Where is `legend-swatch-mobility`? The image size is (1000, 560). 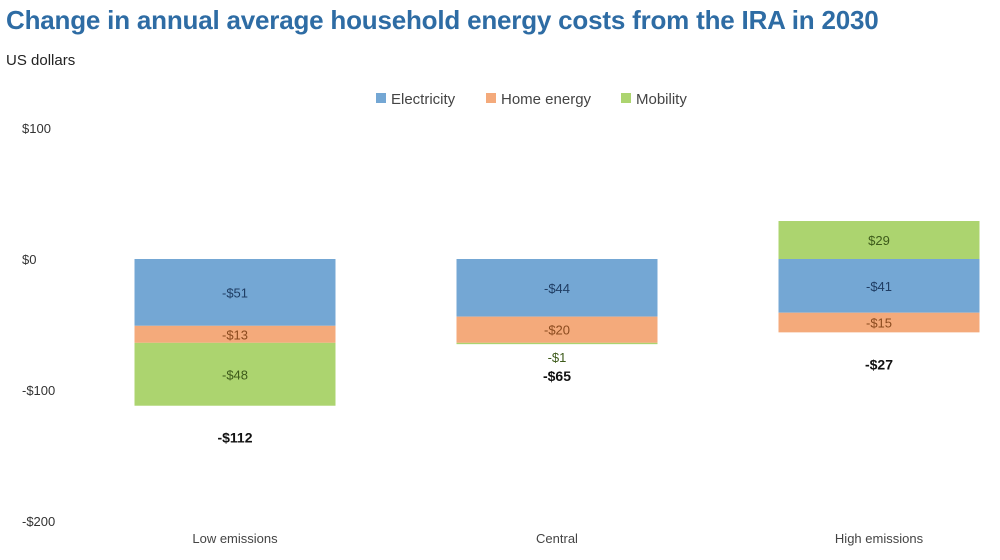
legend-swatch-mobility is located at coordinates (626, 98).